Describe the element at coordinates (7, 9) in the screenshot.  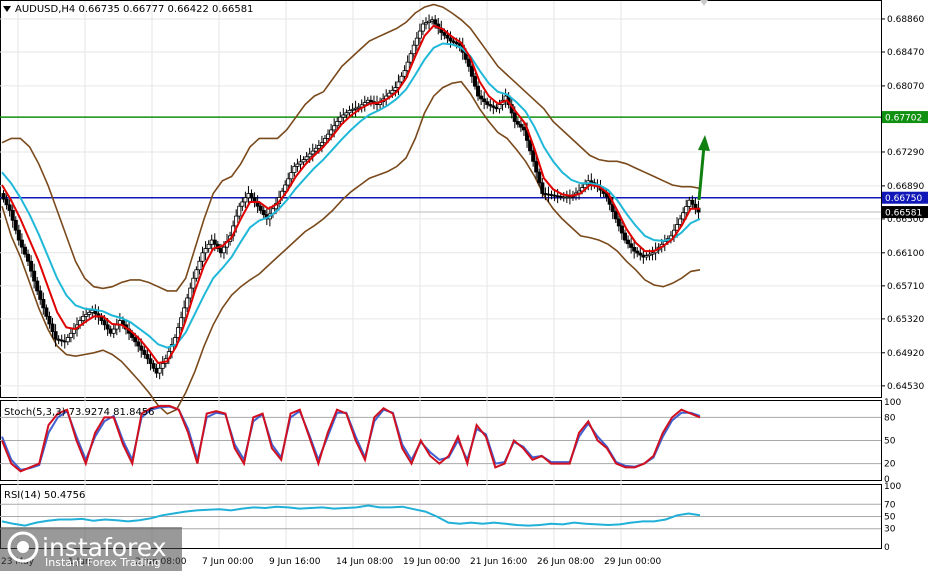
I see `symbol-dropdown-icon` at that location.